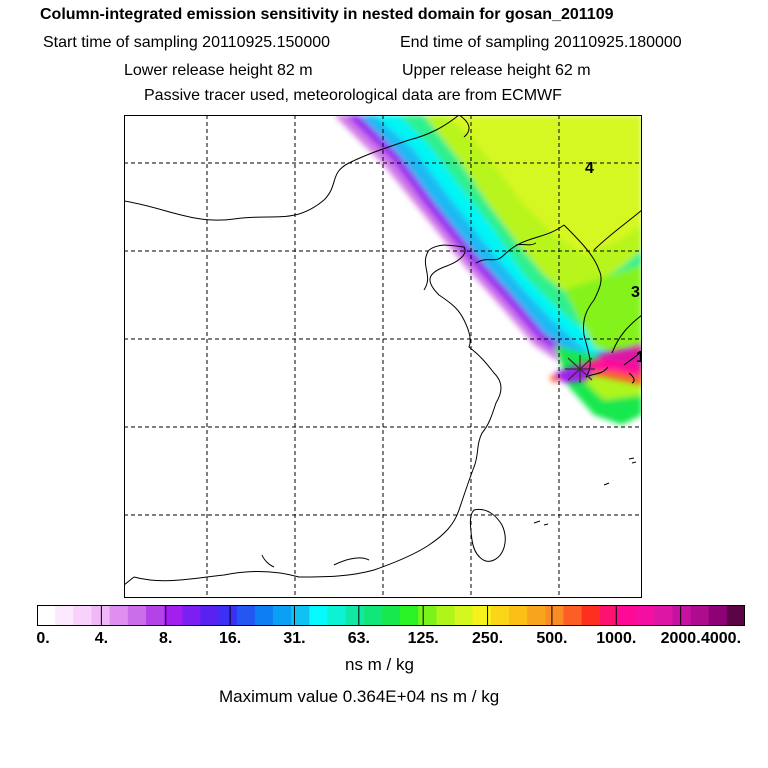  I want to click on colorbar, so click(391, 615).